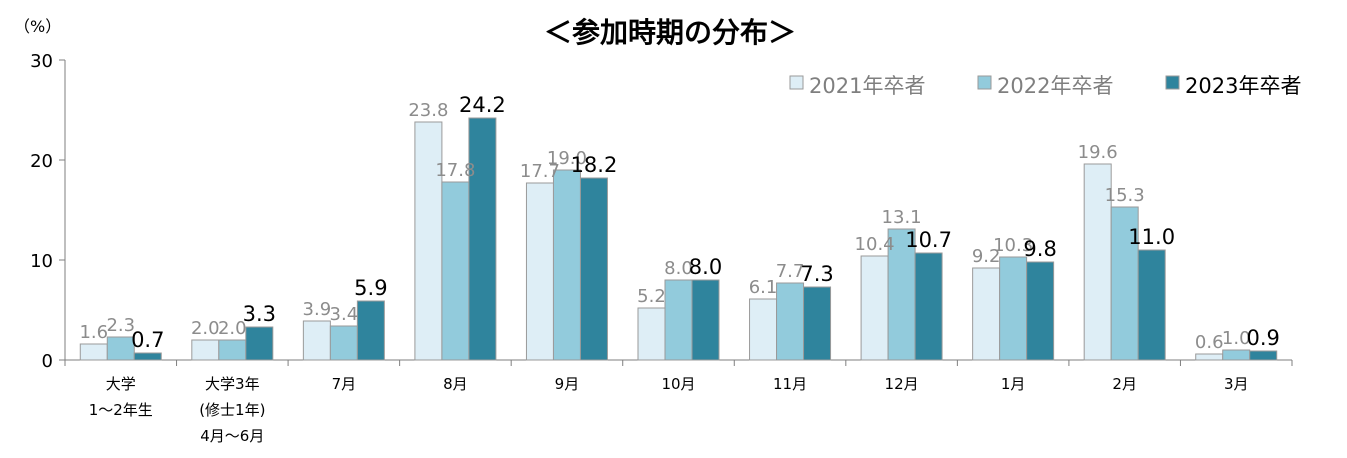 This screenshot has width=1347, height=458. What do you see at coordinates (41, 161) in the screenshot?
I see `y-tick-label: 20` at bounding box center [41, 161].